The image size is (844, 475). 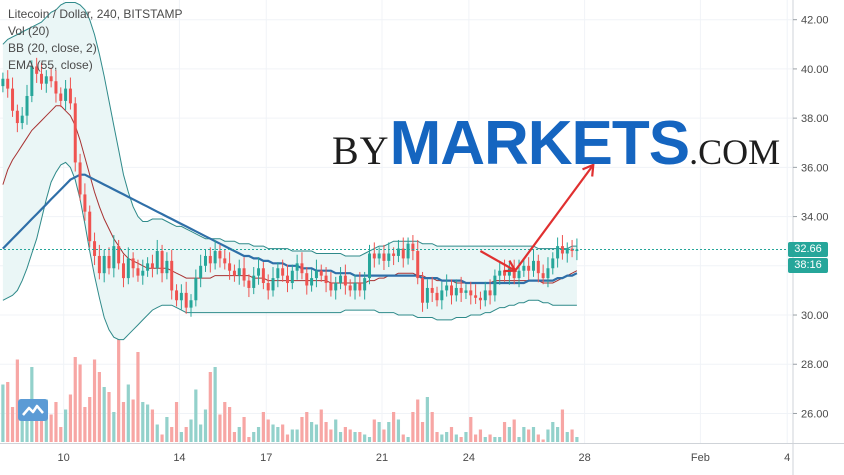 What do you see at coordinates (808, 250) in the screenshot?
I see `last-price-tag: 32.66` at bounding box center [808, 250].